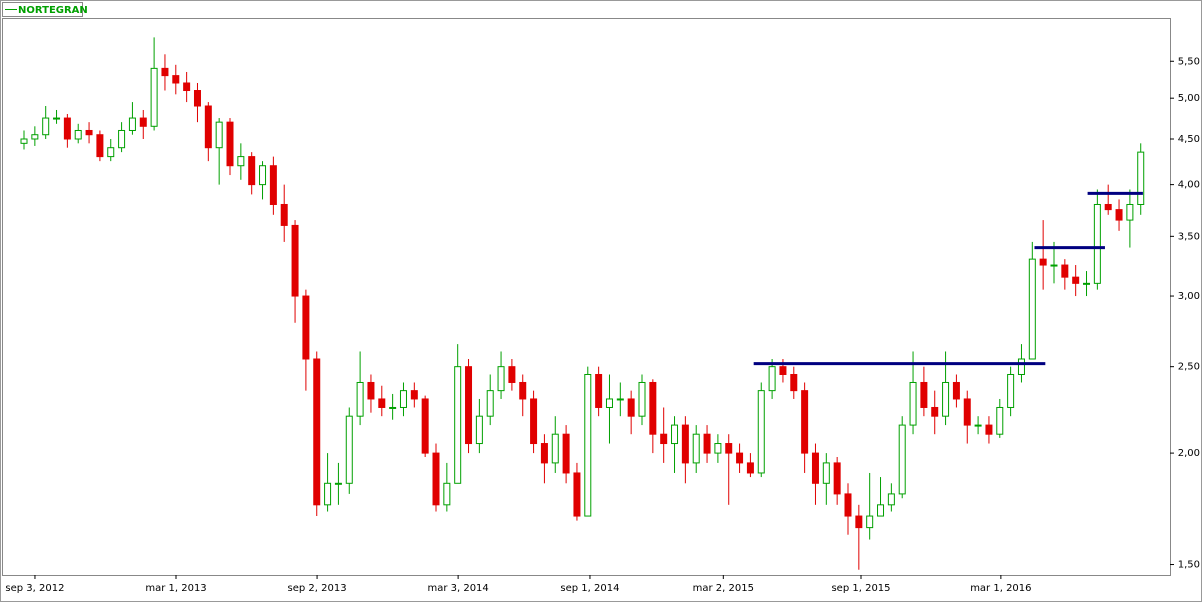 This screenshot has height=602, width=1202. Describe the element at coordinates (1189, 296) in the screenshot. I see `y-tick-label: 3,00` at that location.